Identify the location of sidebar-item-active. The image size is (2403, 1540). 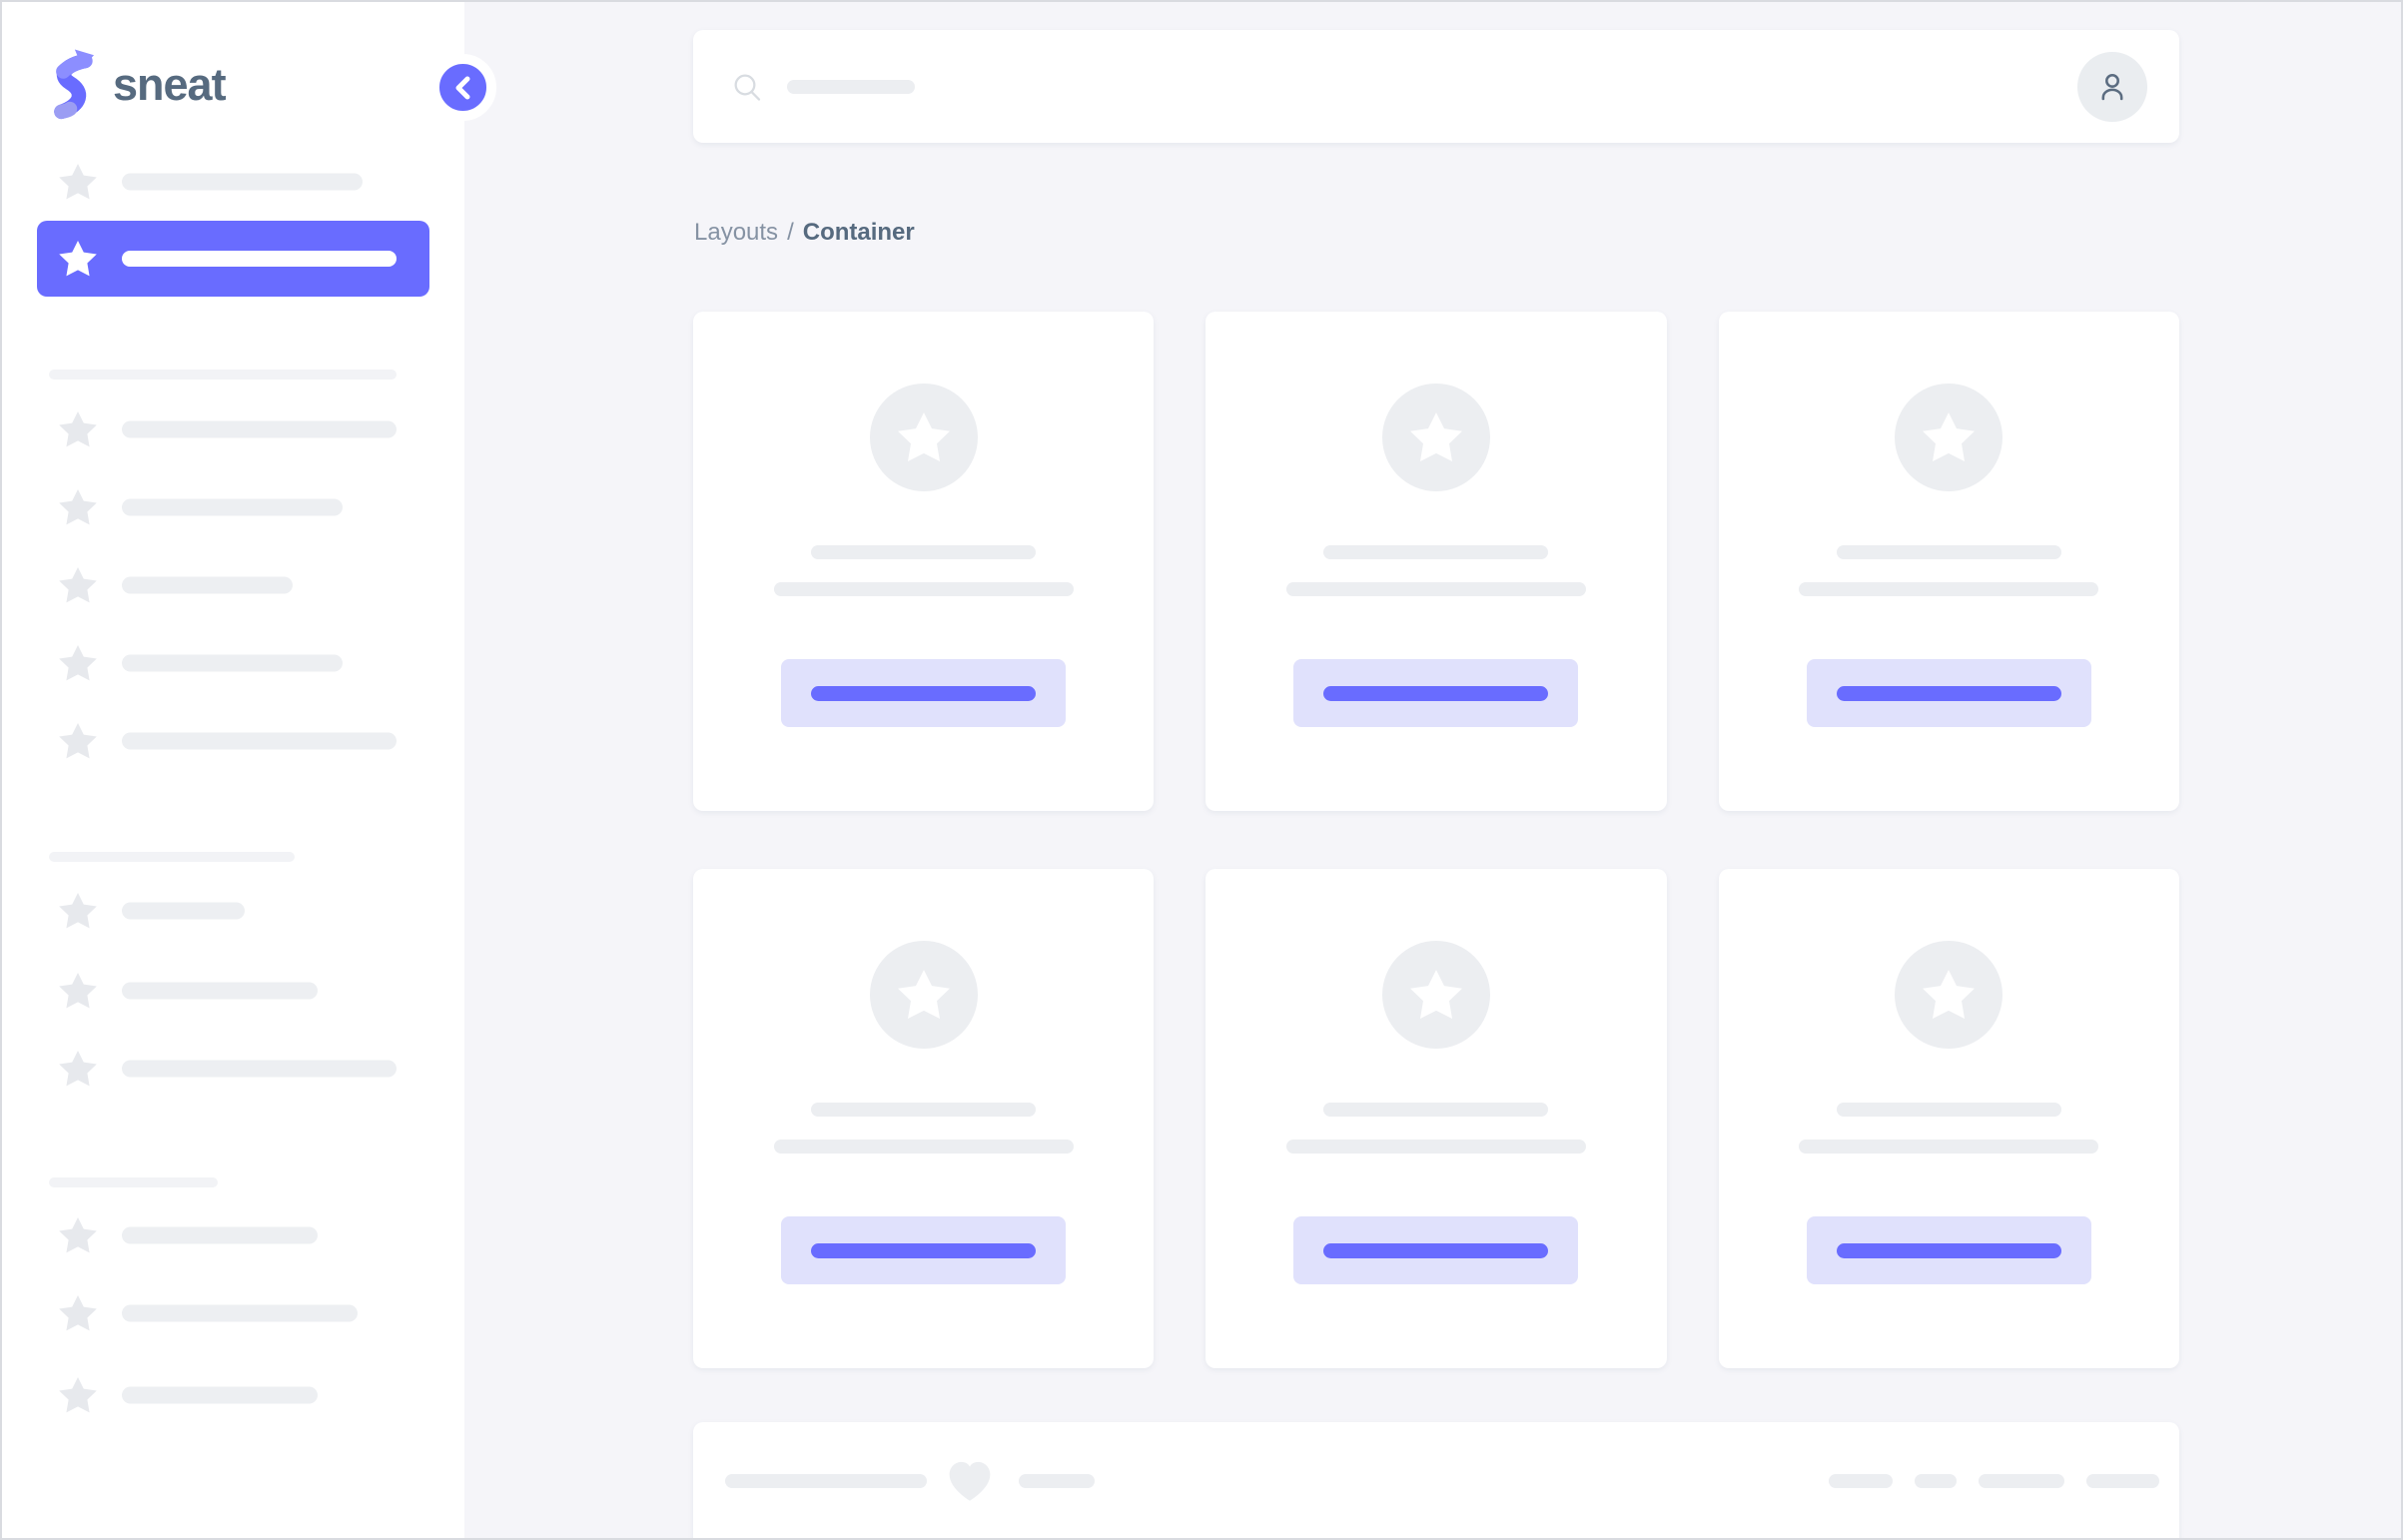
(233, 259).